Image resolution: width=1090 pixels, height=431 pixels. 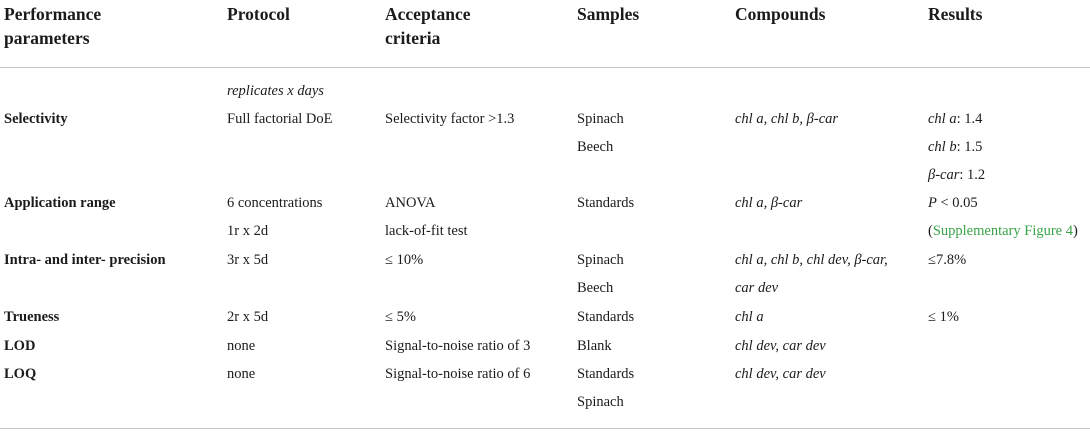 What do you see at coordinates (780, 14) in the screenshot?
I see `header-compounds: Compounds` at bounding box center [780, 14].